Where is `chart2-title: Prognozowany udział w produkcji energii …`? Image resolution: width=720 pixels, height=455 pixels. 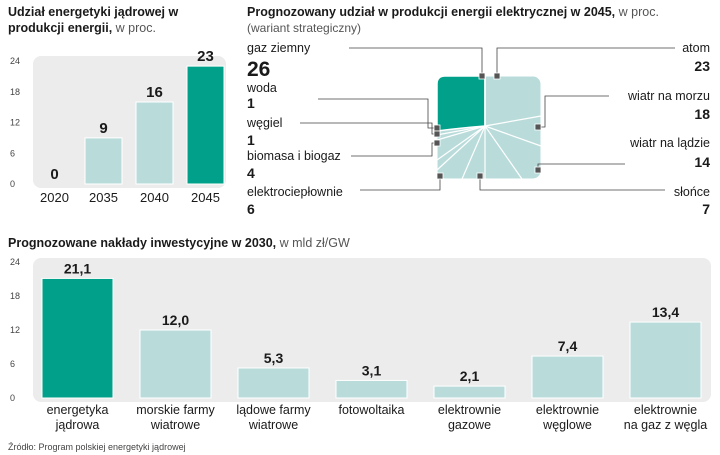
chart2-title: Prognozowany udział w produkcji energii … is located at coordinates (482, 20).